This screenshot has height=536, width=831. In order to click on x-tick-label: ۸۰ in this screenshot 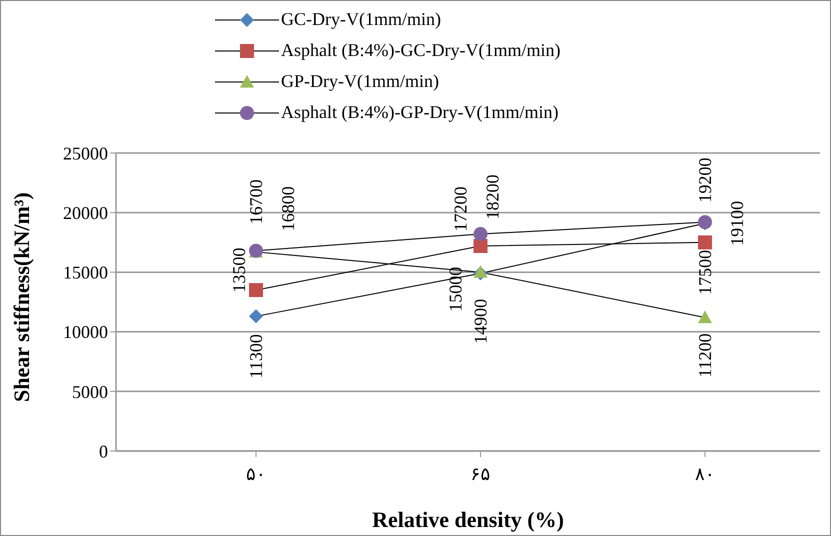, I will do `click(705, 474)`.